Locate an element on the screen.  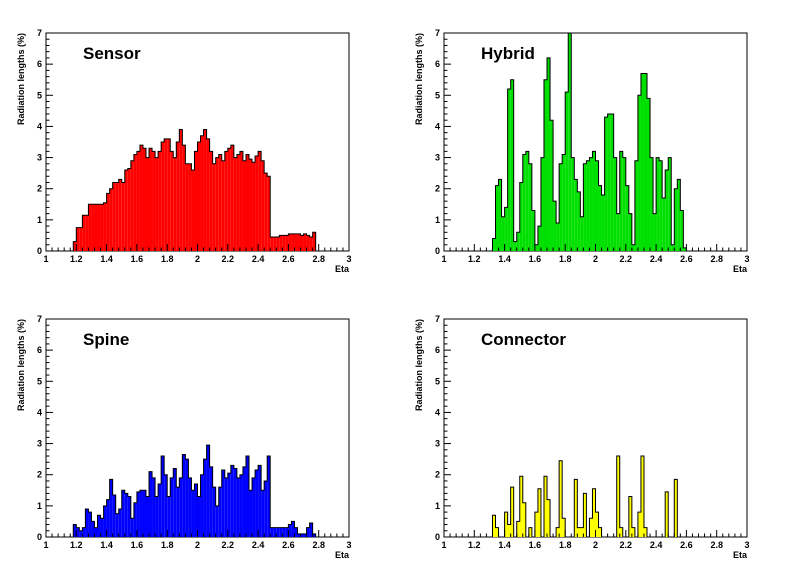
x-tick-label: 3 is located at coordinates (348, 545).